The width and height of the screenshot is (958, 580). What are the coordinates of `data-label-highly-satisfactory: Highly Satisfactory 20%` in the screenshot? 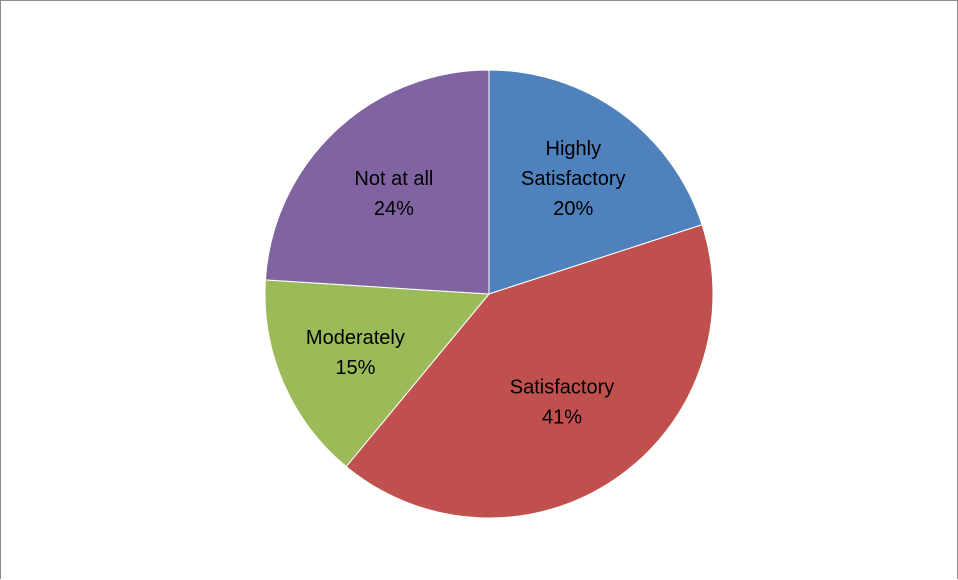 It's located at (573, 179).